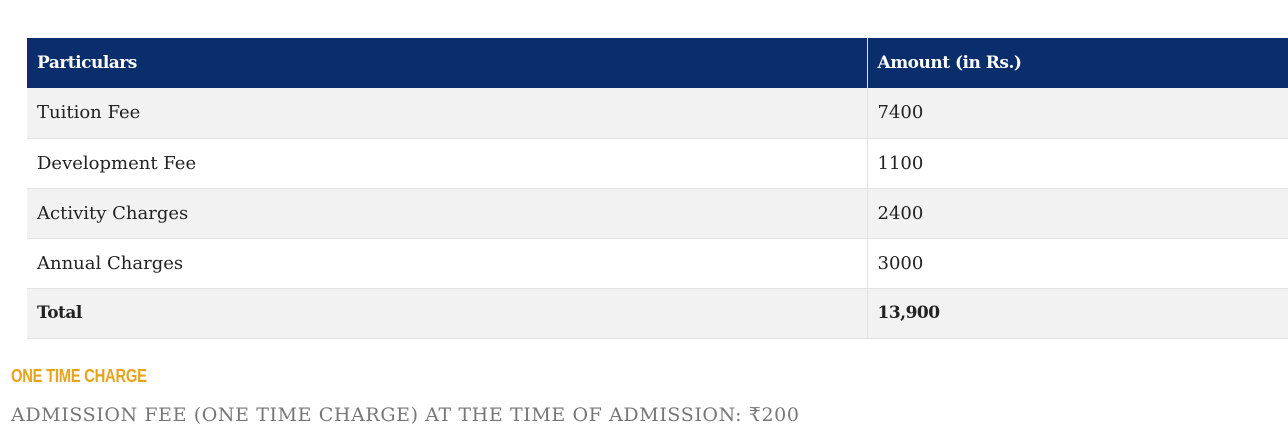  I want to click on table-cell: 13,900, so click(1077, 313).